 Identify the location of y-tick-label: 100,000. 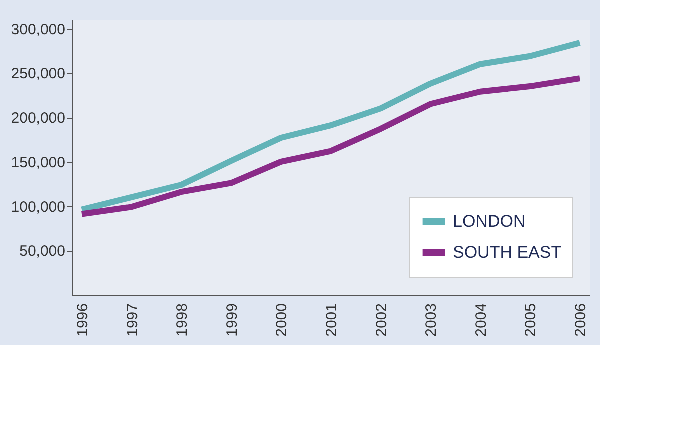
(38, 207).